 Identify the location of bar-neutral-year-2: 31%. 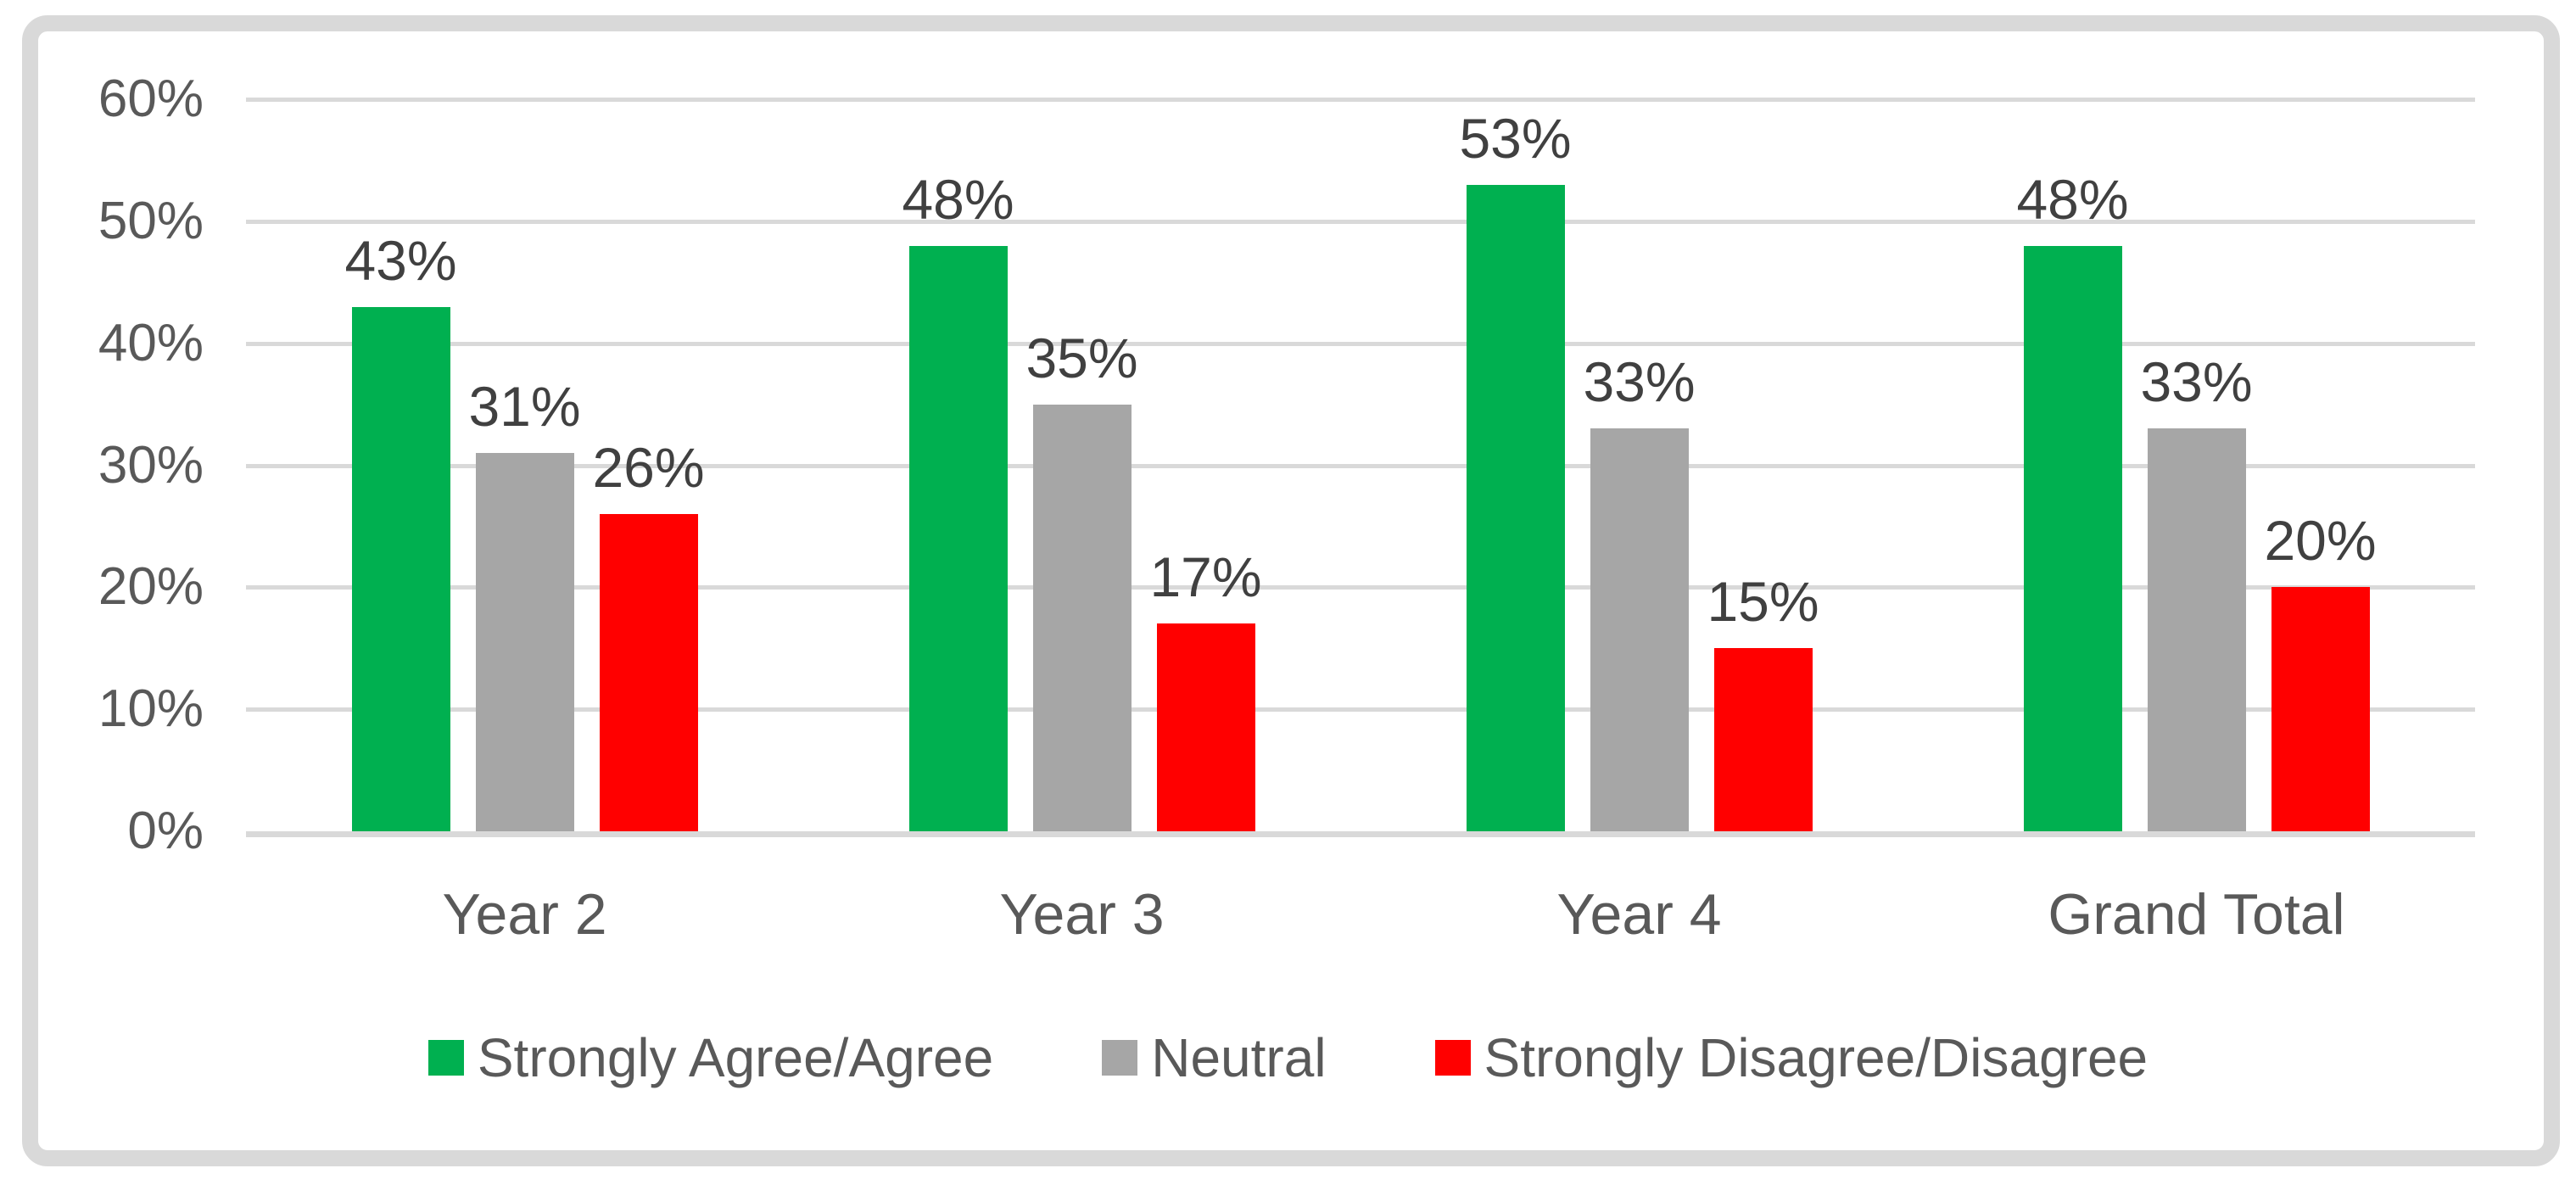
(524, 604).